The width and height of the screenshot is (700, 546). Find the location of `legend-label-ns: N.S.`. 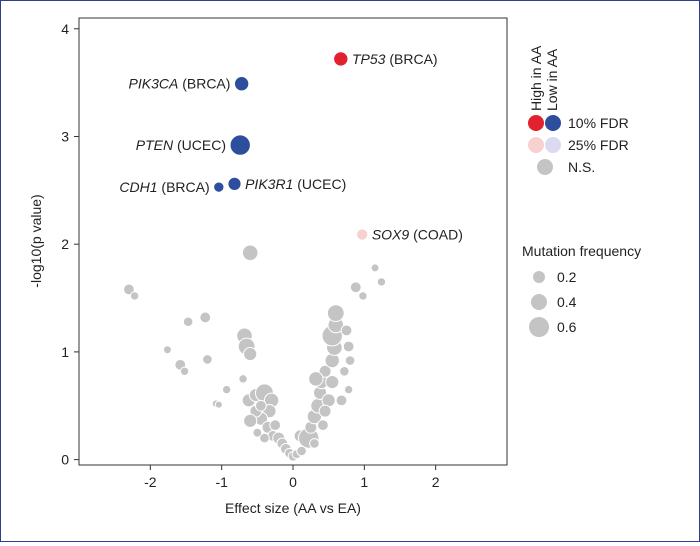

legend-label-ns: N.S. is located at coordinates (581, 167).